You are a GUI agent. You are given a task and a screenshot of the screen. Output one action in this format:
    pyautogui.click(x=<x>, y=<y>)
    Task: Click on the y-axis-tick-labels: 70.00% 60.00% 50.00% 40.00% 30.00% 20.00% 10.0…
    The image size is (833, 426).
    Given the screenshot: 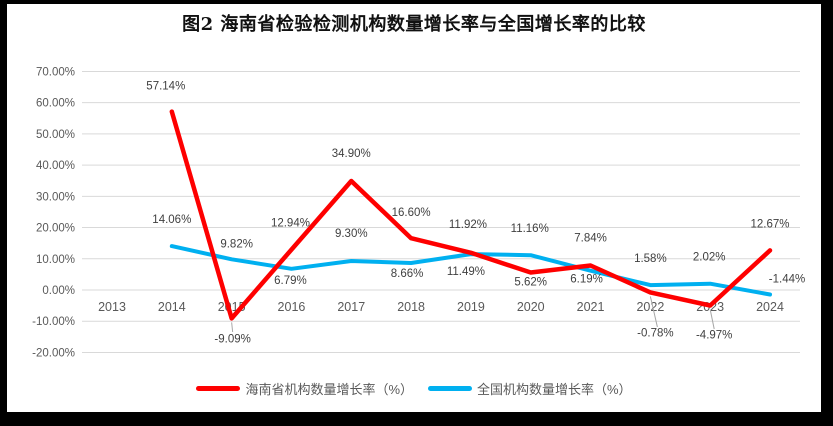 What is the action you would take?
    pyautogui.click(x=53, y=212)
    